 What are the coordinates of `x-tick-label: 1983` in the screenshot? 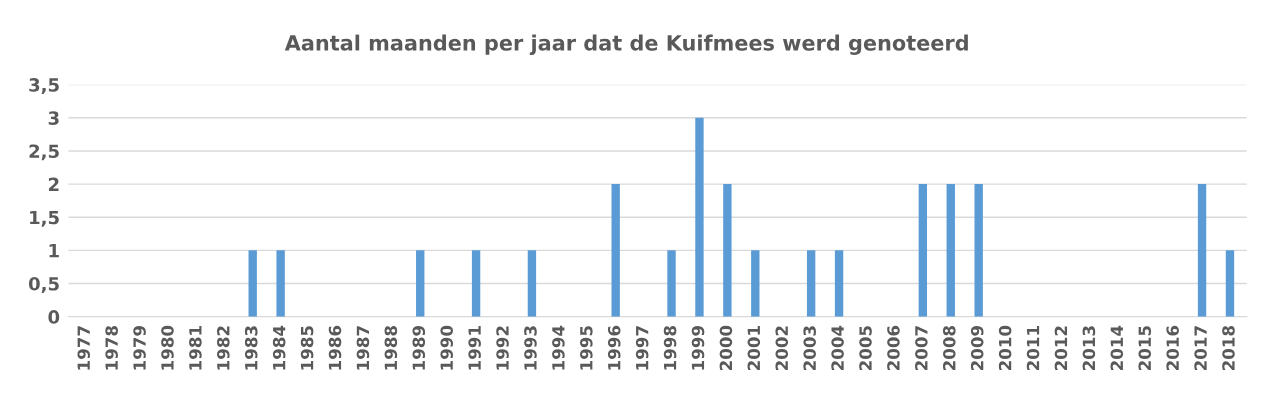 It's located at (251, 348).